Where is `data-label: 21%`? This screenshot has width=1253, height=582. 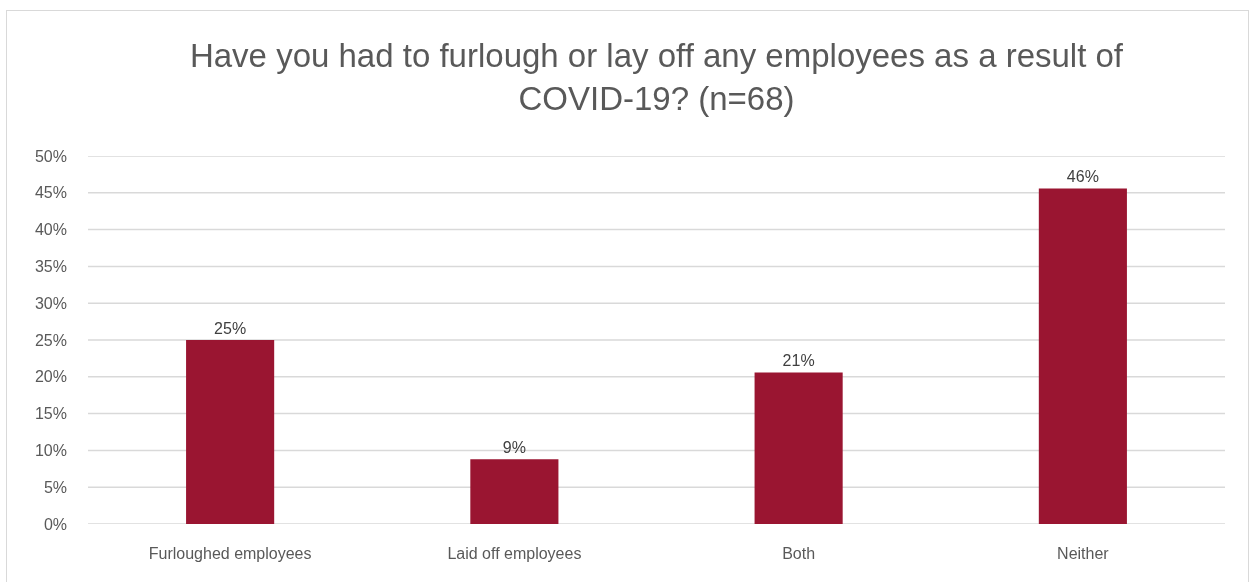 data-label: 21% is located at coordinates (798, 361).